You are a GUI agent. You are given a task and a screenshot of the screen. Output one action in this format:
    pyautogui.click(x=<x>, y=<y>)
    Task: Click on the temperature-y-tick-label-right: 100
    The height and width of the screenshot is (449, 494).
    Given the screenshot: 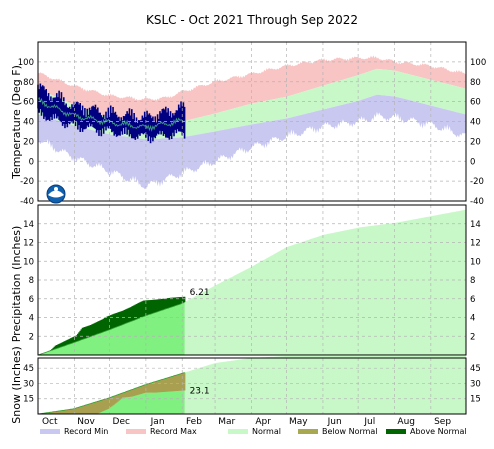 What is the action you would take?
    pyautogui.click(x=478, y=63)
    